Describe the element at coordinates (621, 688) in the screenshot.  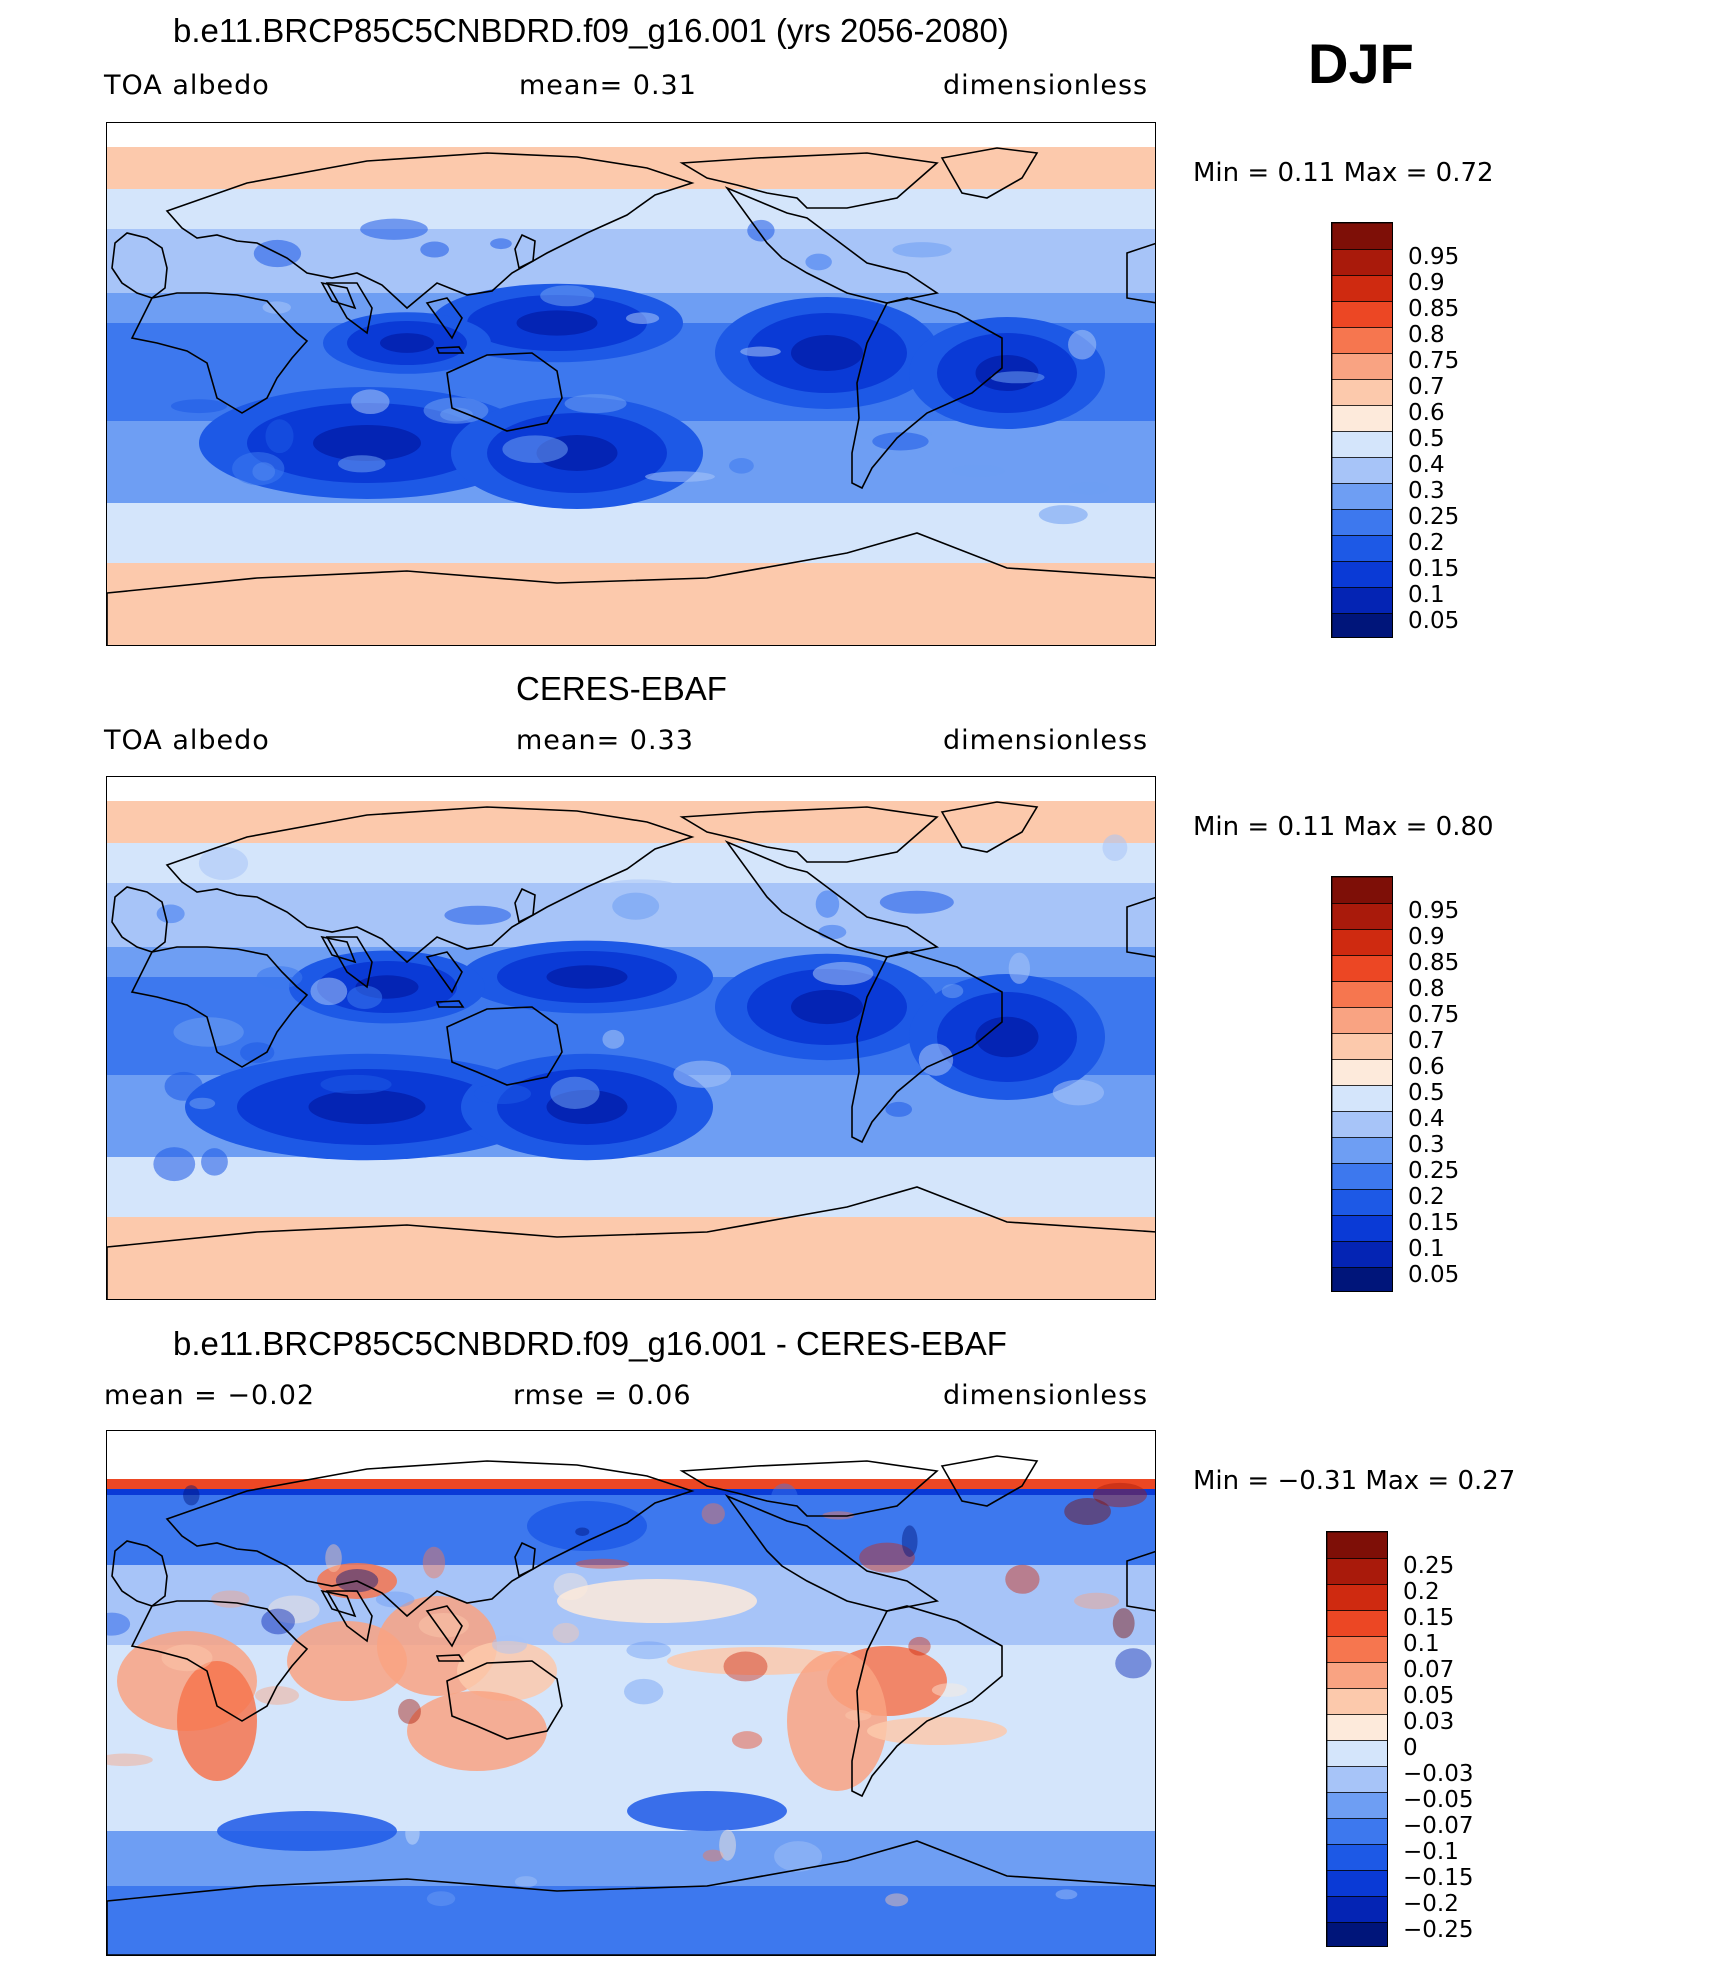
I see `panel2-title: CERES-EBAF` at that location.